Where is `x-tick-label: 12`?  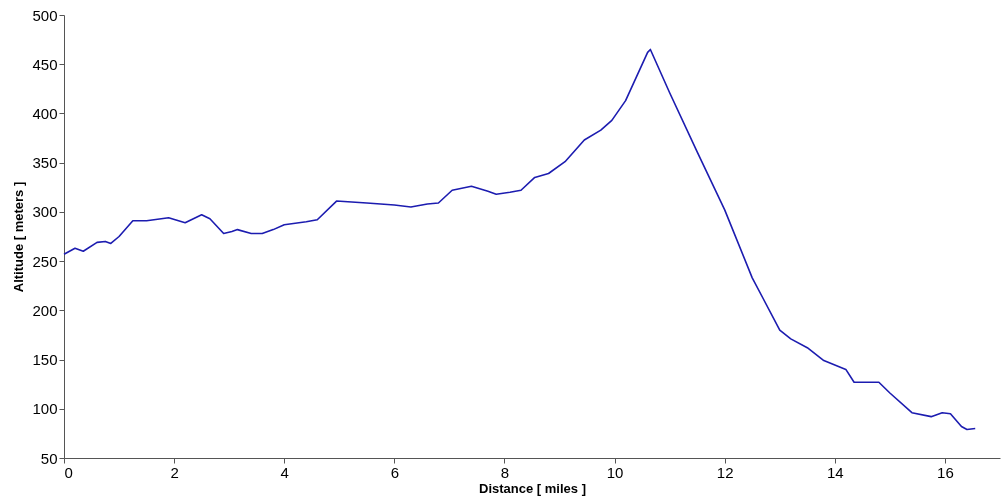
x-tick-label: 12 is located at coordinates (725, 472).